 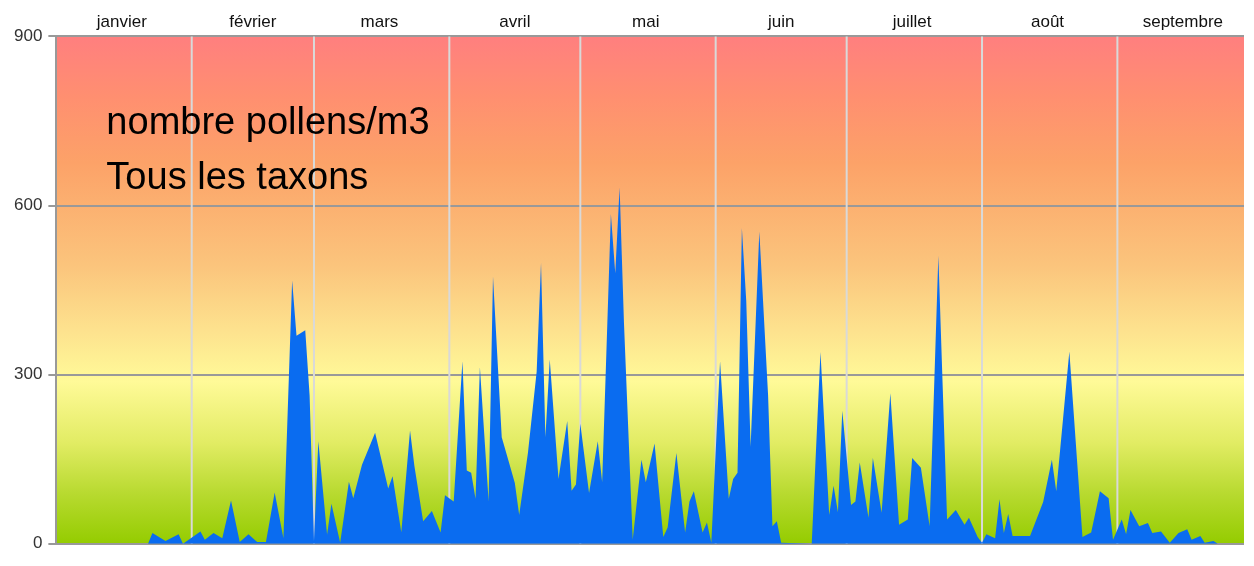 What do you see at coordinates (37, 543) in the screenshot?
I see `y-tick-label: 0` at bounding box center [37, 543].